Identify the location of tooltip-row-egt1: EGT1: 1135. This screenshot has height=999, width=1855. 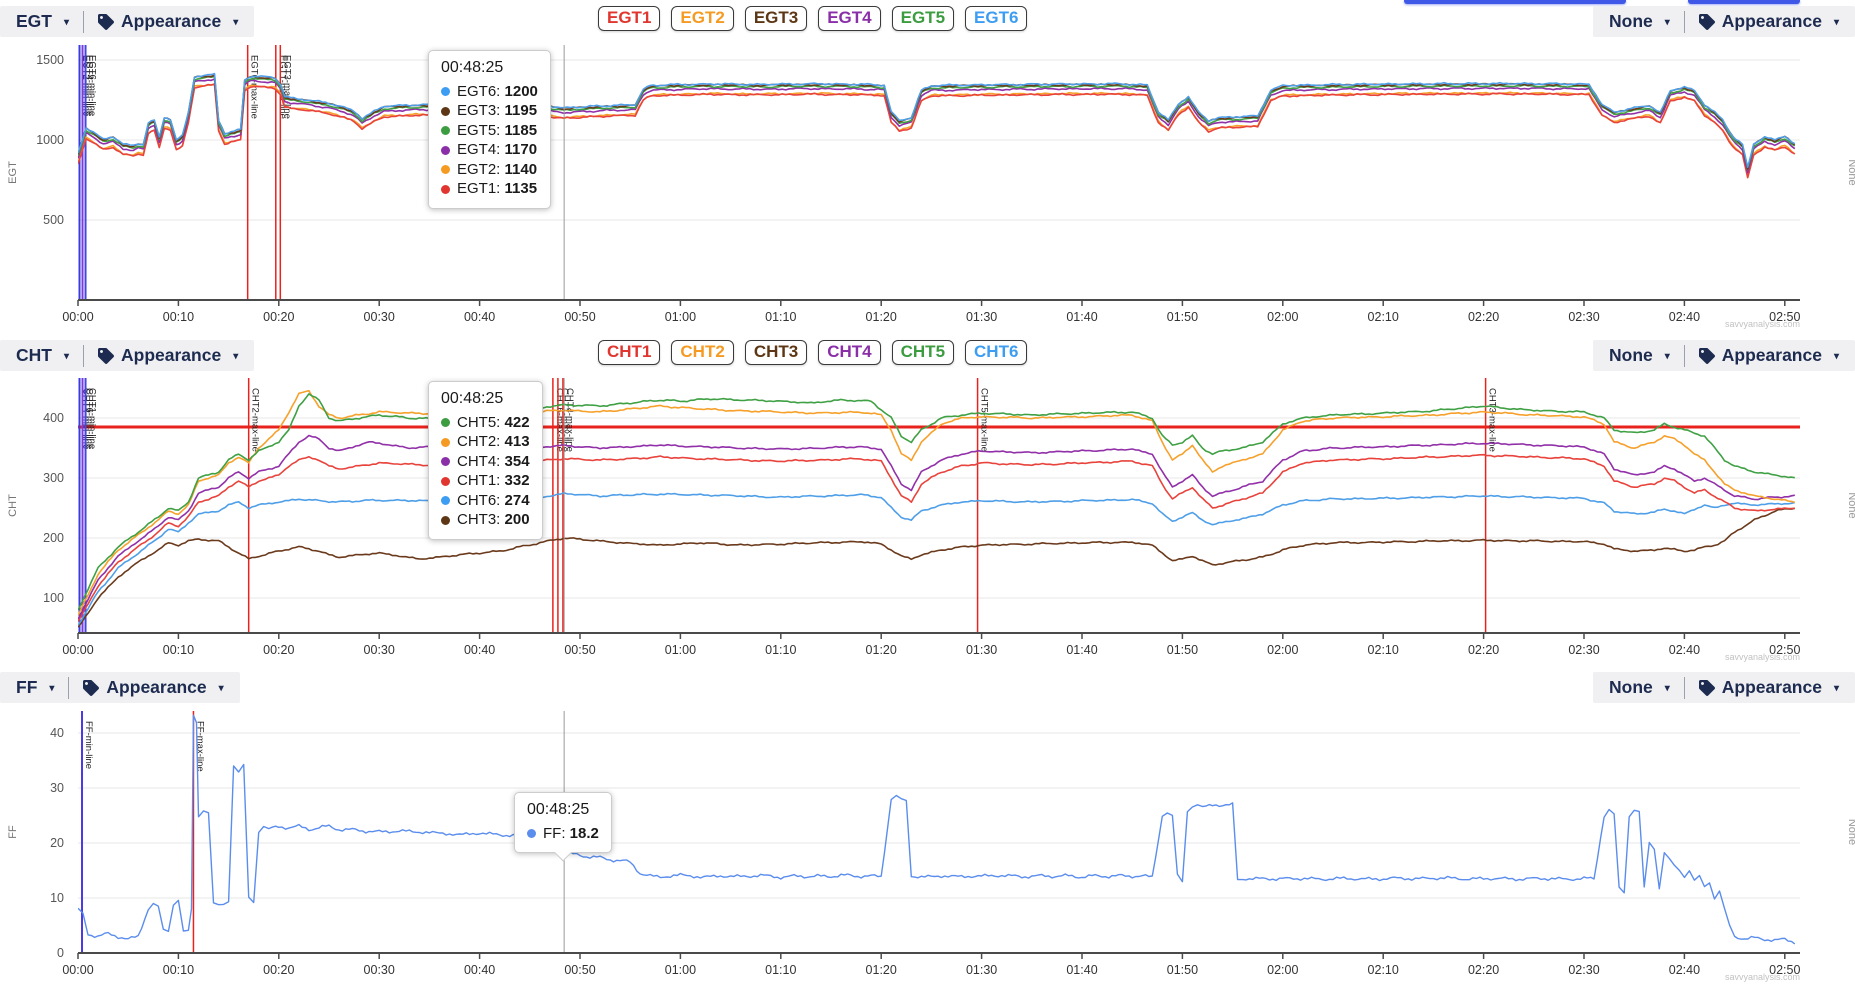
(489, 189).